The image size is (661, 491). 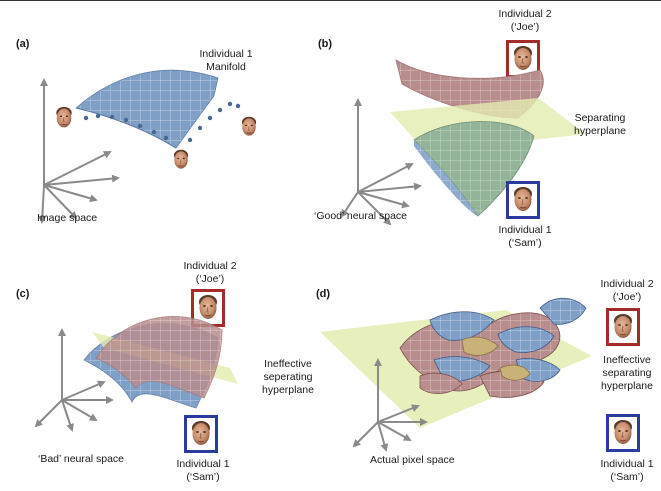 I want to click on panel-b-drawing, so click(x=463, y=142).